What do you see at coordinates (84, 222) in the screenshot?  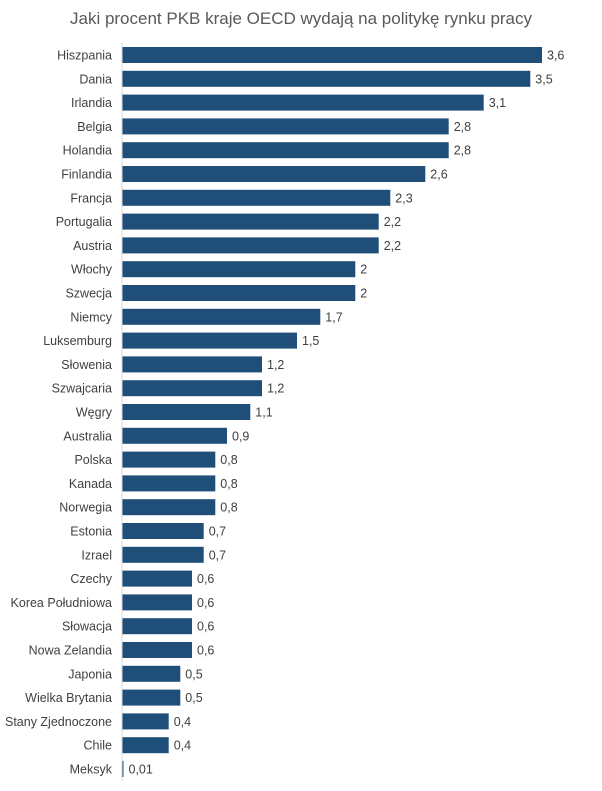 I see `category-label: Portugalia` at bounding box center [84, 222].